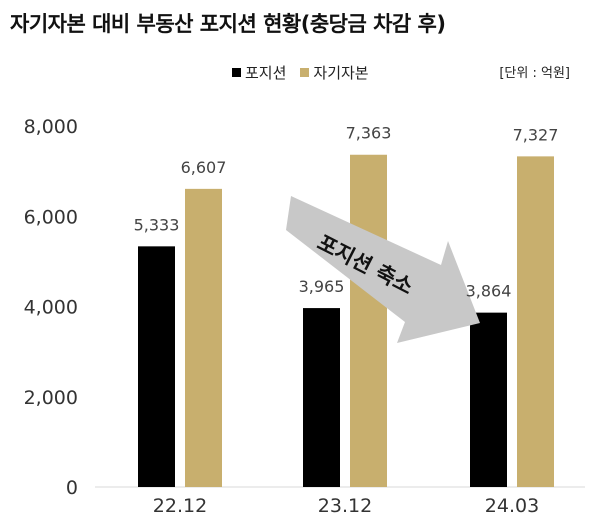  What do you see at coordinates (266, 73) in the screenshot?
I see `legend-label-position: 포지션` at bounding box center [266, 73].